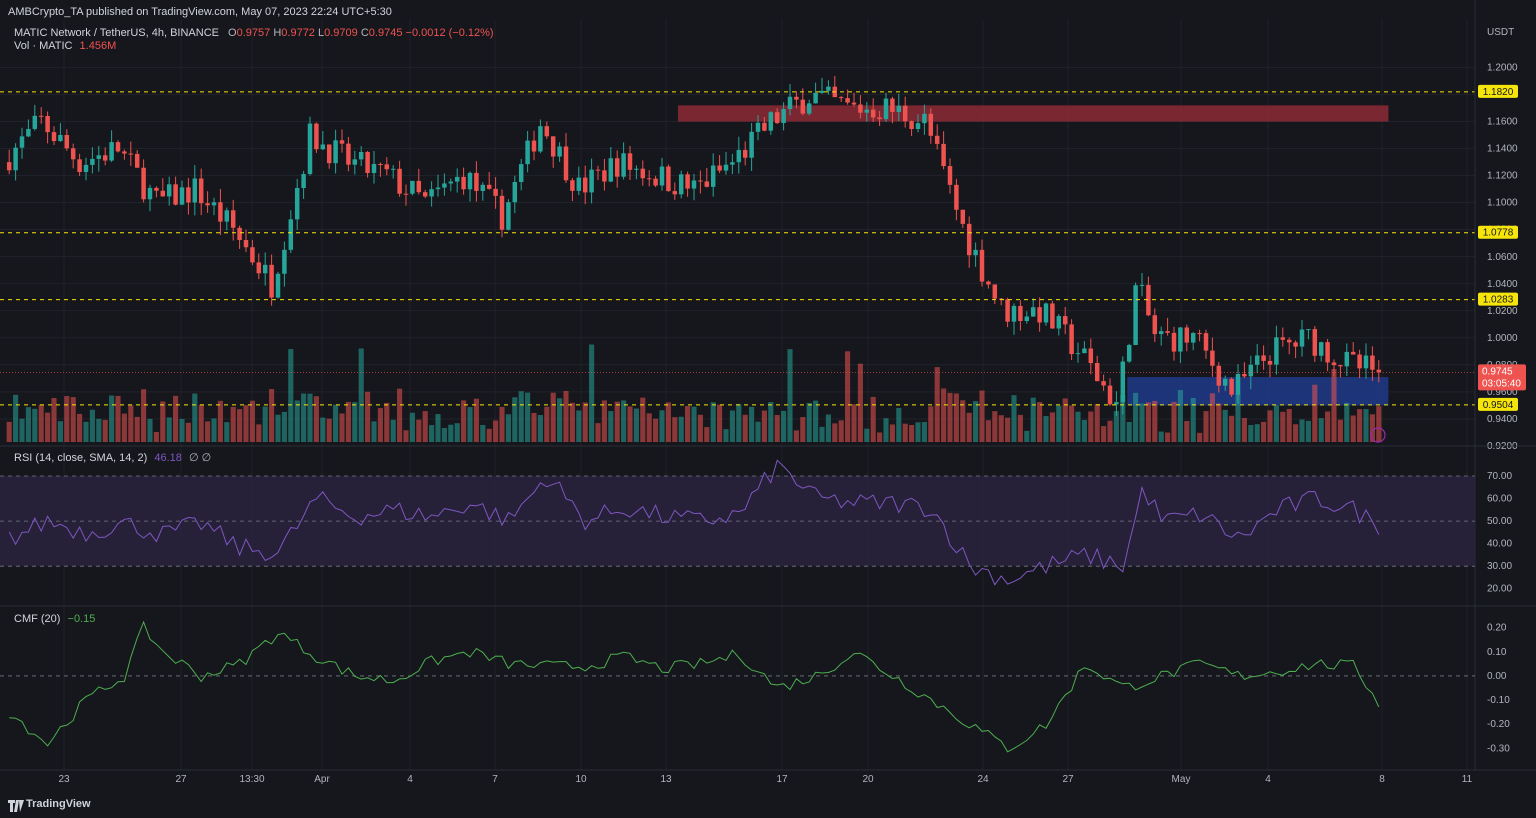  What do you see at coordinates (782, 779) in the screenshot?
I see `time-axis-tick: 17` at bounding box center [782, 779].